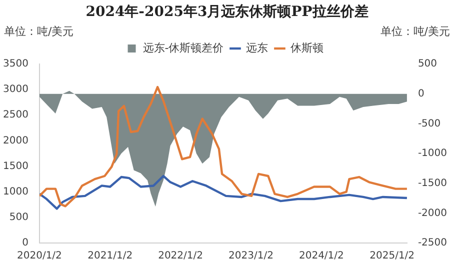 This screenshot has height=265, width=454. Describe the element at coordinates (392, 256) in the screenshot. I see `x-tick-label: 2025/1/2` at that location.